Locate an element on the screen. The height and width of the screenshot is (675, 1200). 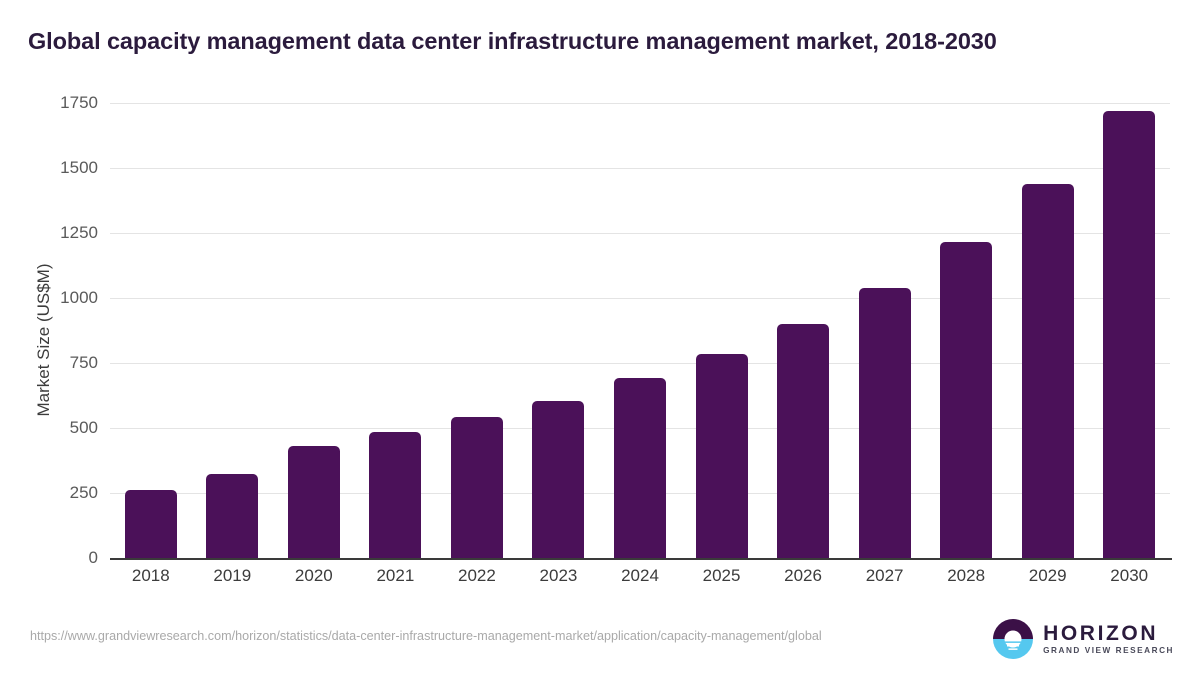
x-axis-tick-label: 2022 is located at coordinates (477, 575).